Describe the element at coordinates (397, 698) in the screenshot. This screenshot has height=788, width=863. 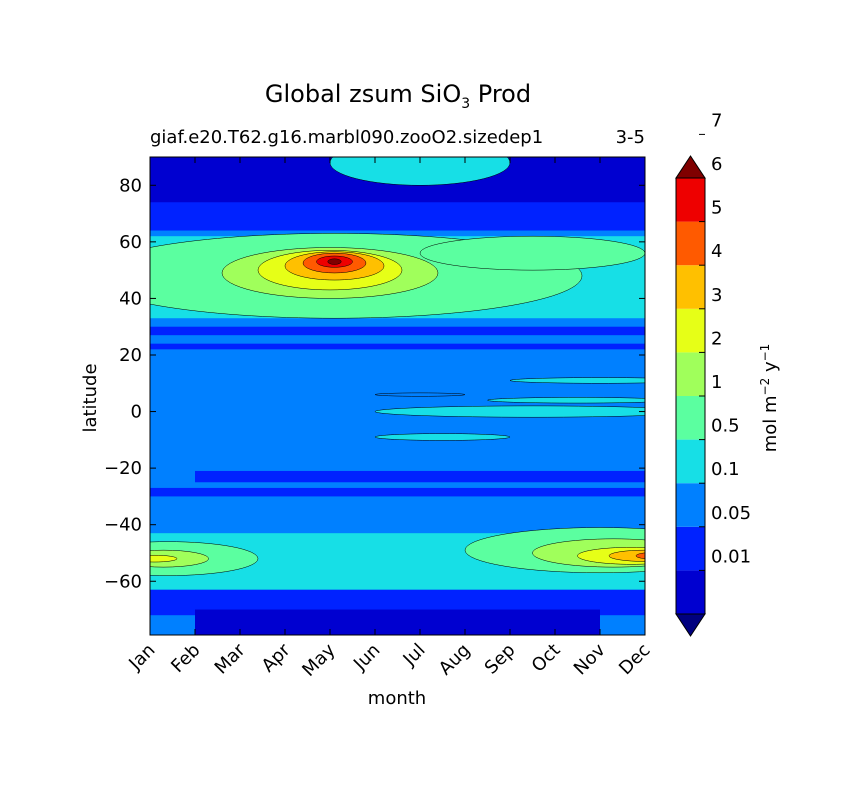
I see `x-axis-label: month` at that location.